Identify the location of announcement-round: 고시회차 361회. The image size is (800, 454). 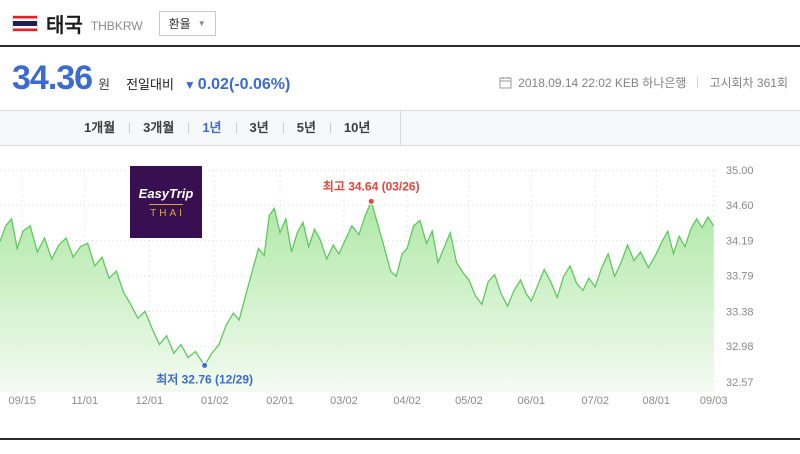
(748, 83).